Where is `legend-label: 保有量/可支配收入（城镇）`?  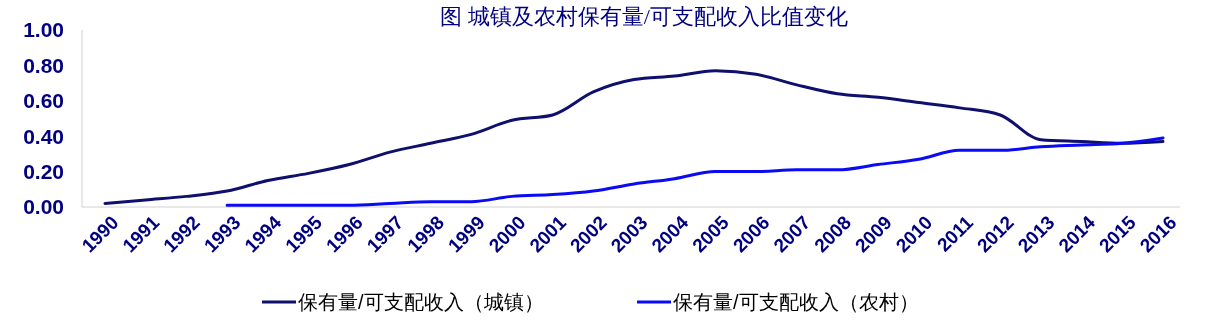
legend-label: 保有量/可支配收入（城镇） is located at coordinates (421, 302).